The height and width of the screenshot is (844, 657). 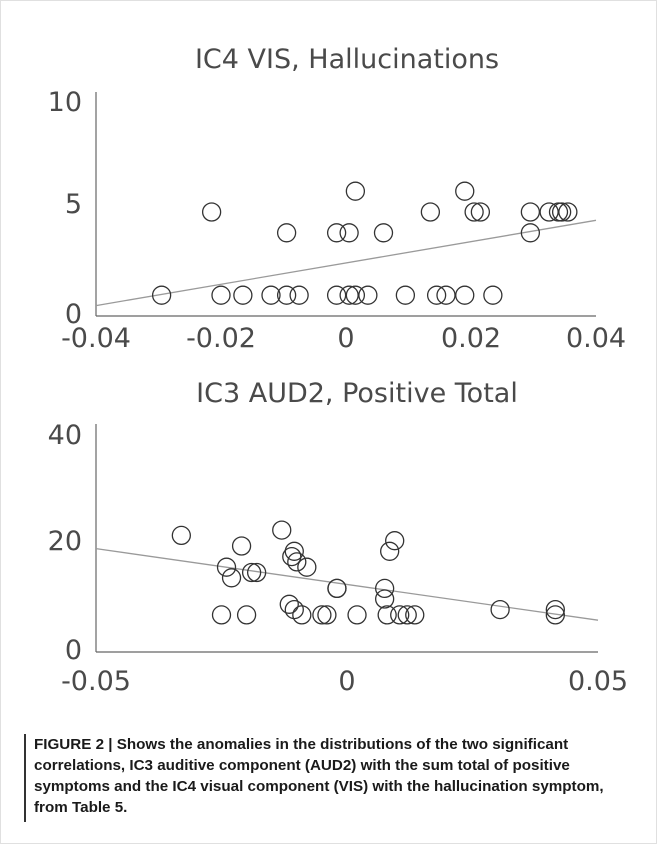 What do you see at coordinates (96, 338) in the screenshot?
I see `x-tick-label: -0.04` at bounding box center [96, 338].